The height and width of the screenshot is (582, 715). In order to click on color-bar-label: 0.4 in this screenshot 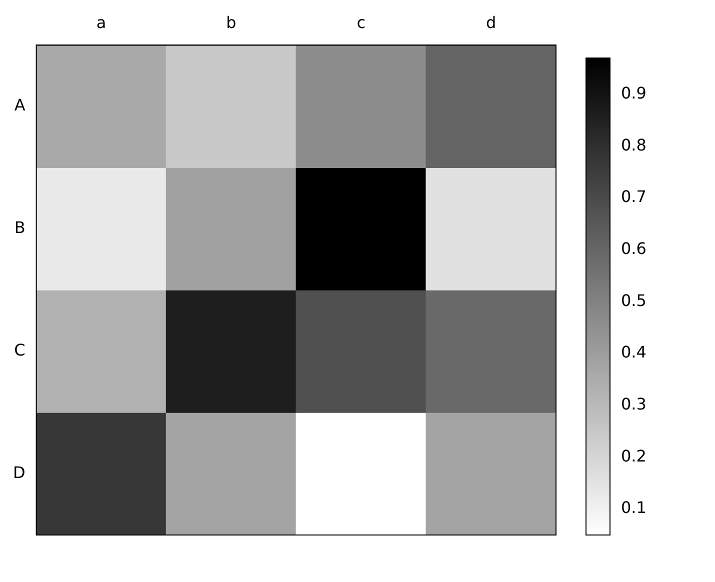, I will do `click(633, 352)`.